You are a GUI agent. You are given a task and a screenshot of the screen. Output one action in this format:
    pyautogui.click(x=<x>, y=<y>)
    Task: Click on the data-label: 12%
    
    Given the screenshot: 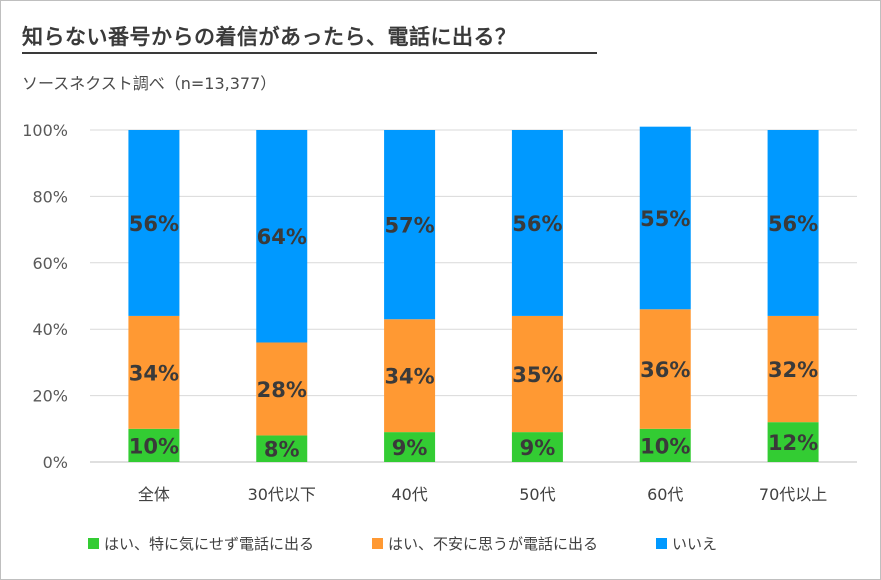 What is the action you would take?
    pyautogui.click(x=793, y=443)
    